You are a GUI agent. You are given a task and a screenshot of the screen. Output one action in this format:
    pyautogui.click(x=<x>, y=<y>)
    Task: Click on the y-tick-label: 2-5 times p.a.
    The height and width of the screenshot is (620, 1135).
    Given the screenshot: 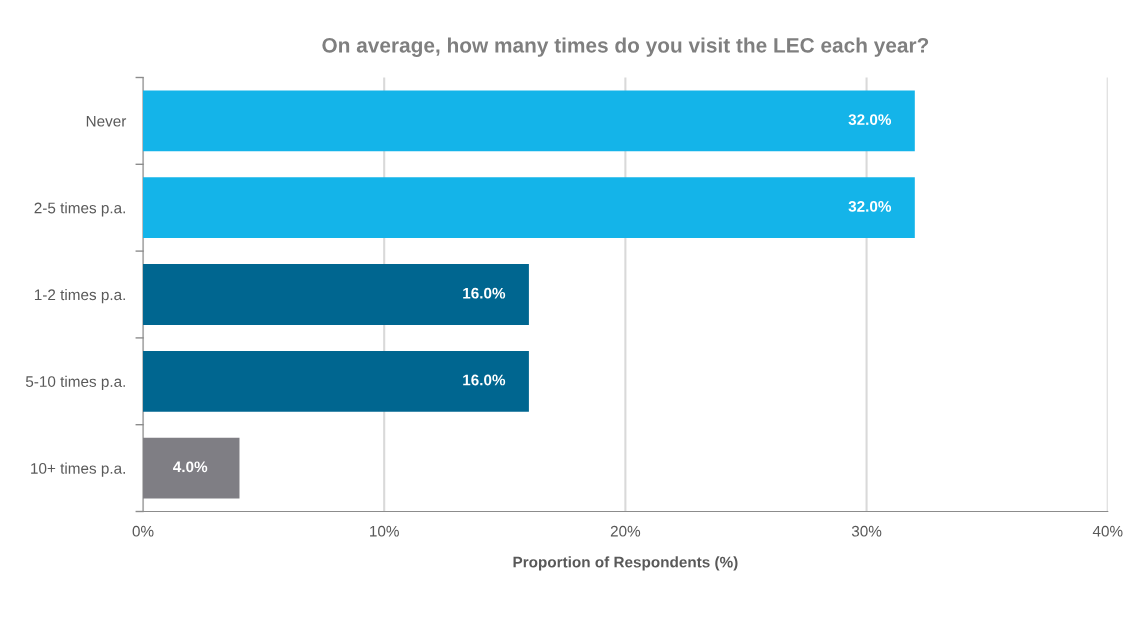 What is the action you would take?
    pyautogui.click(x=79, y=209)
    